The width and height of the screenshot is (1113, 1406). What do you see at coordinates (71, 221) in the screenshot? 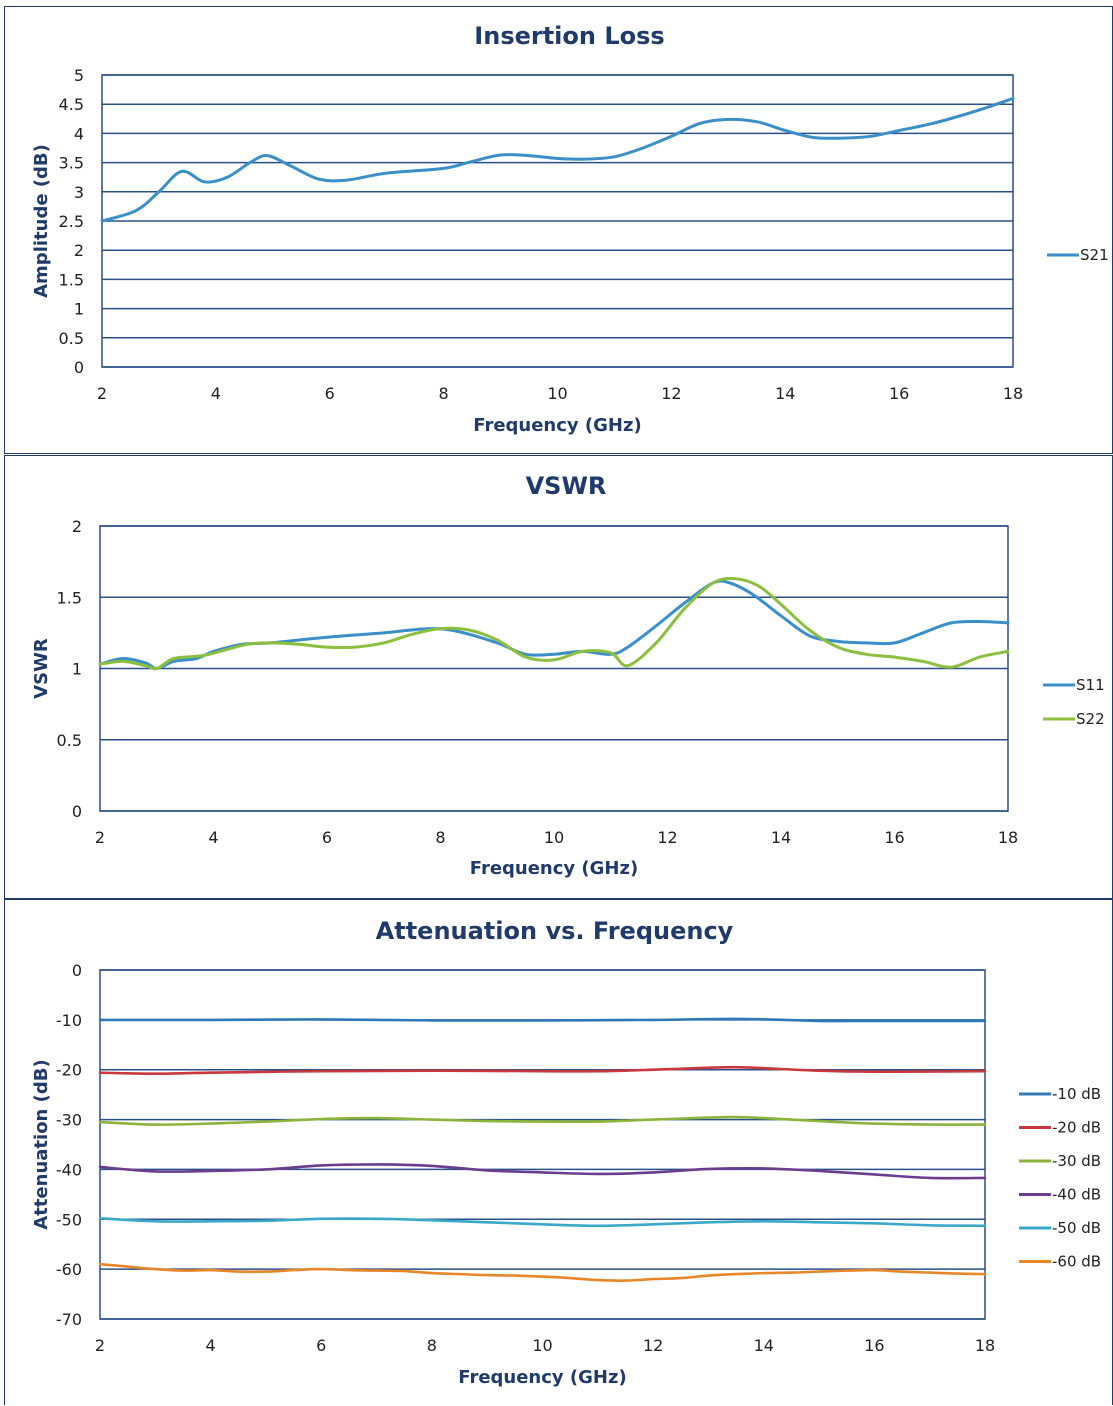
I see `il-y-tick-label: 2.5` at bounding box center [71, 221].